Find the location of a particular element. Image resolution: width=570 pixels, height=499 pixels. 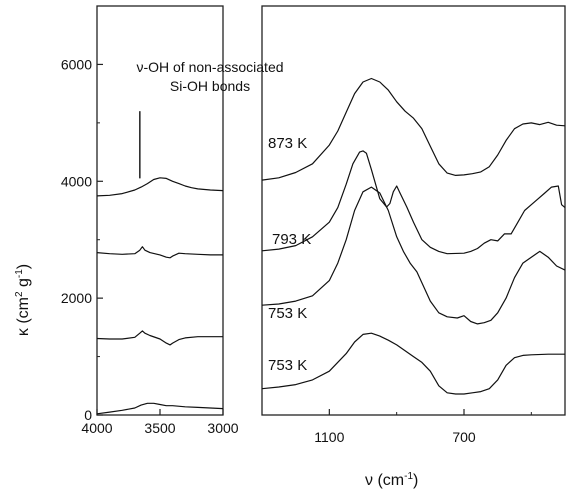

series-label: 873 K is located at coordinates (287, 143).